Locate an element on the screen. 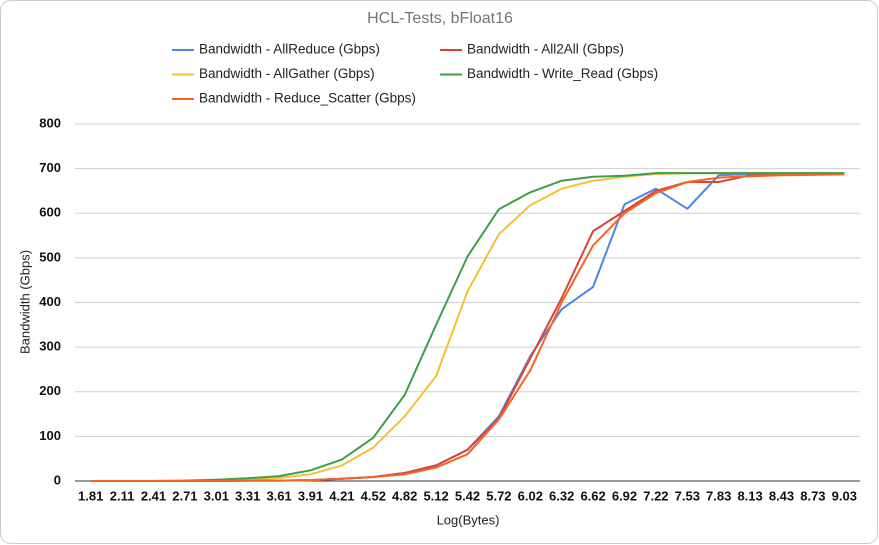  x-tick-label: 4.52 is located at coordinates (373, 495).